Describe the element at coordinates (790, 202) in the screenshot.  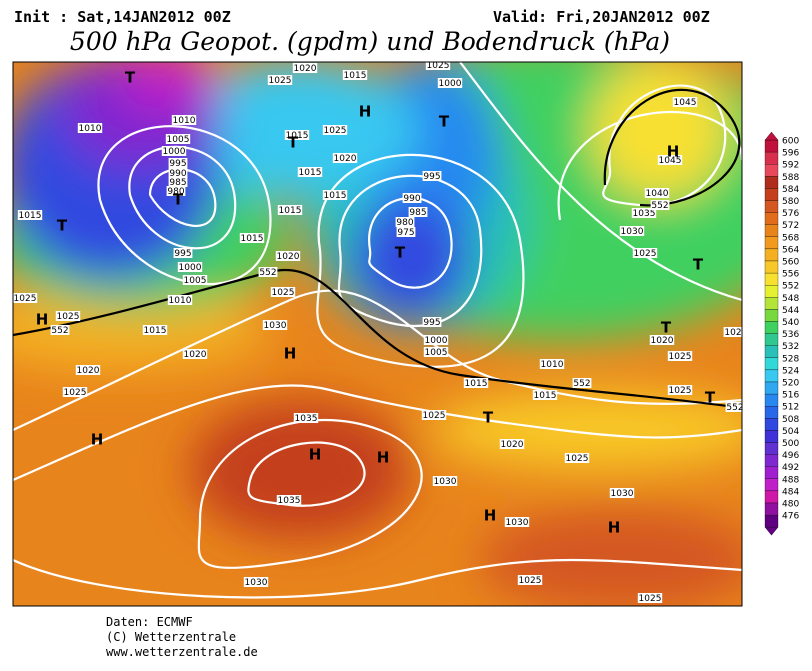
I see `colorbar-label: 580` at that location.